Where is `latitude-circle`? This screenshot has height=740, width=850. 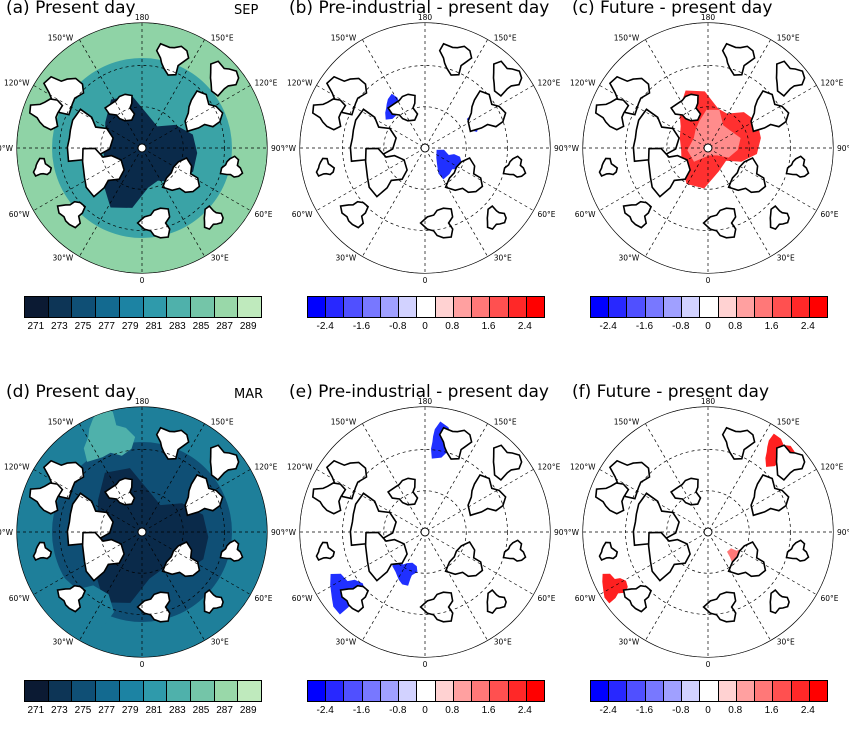
latitude-circle is located at coordinates (708, 532).